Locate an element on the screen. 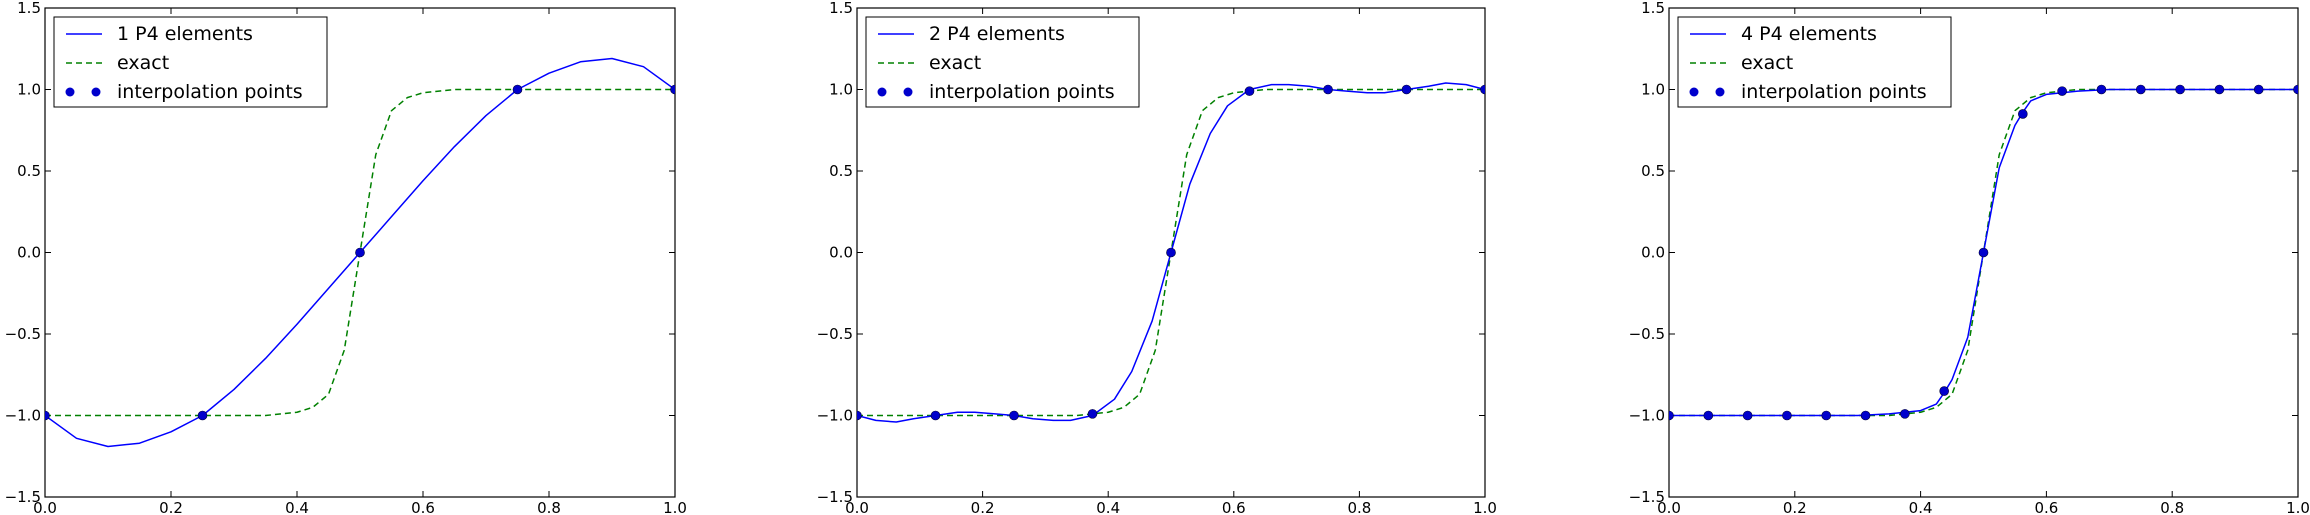 The width and height of the screenshot is (2310, 515). legend: 4 P4 elements exact interpolation points is located at coordinates (1814, 62).